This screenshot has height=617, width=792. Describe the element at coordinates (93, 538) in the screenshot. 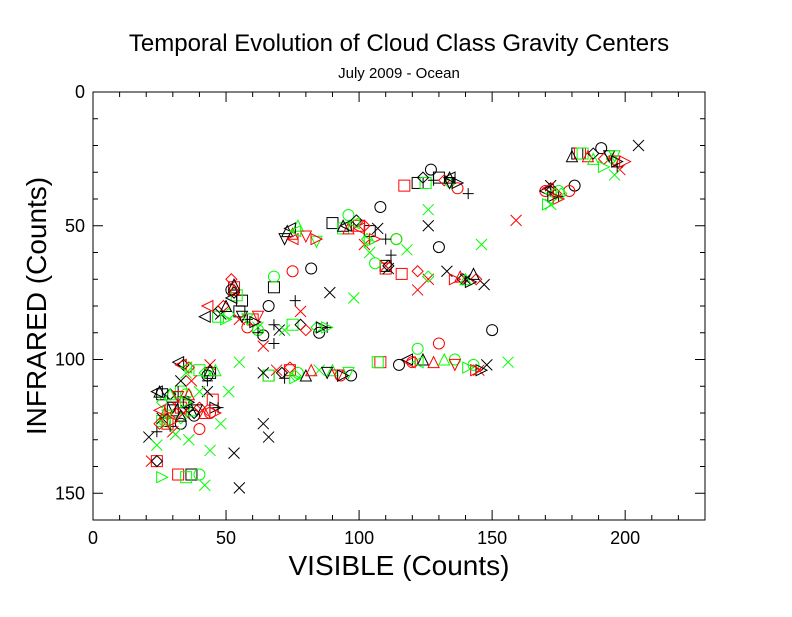

I see `x-tick-label: 0` at that location.